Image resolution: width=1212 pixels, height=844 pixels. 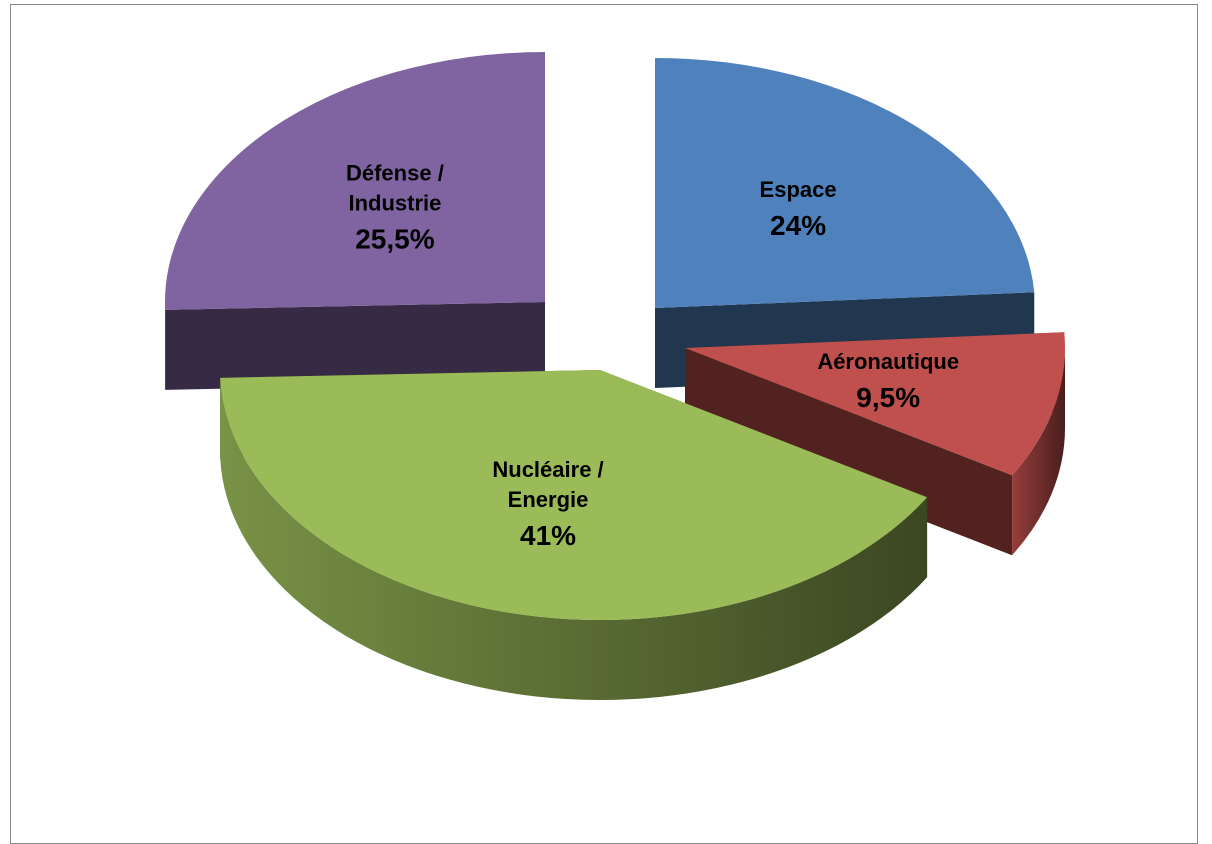 What do you see at coordinates (394, 202) in the screenshot?
I see `slice-label-name: Industrie` at bounding box center [394, 202].